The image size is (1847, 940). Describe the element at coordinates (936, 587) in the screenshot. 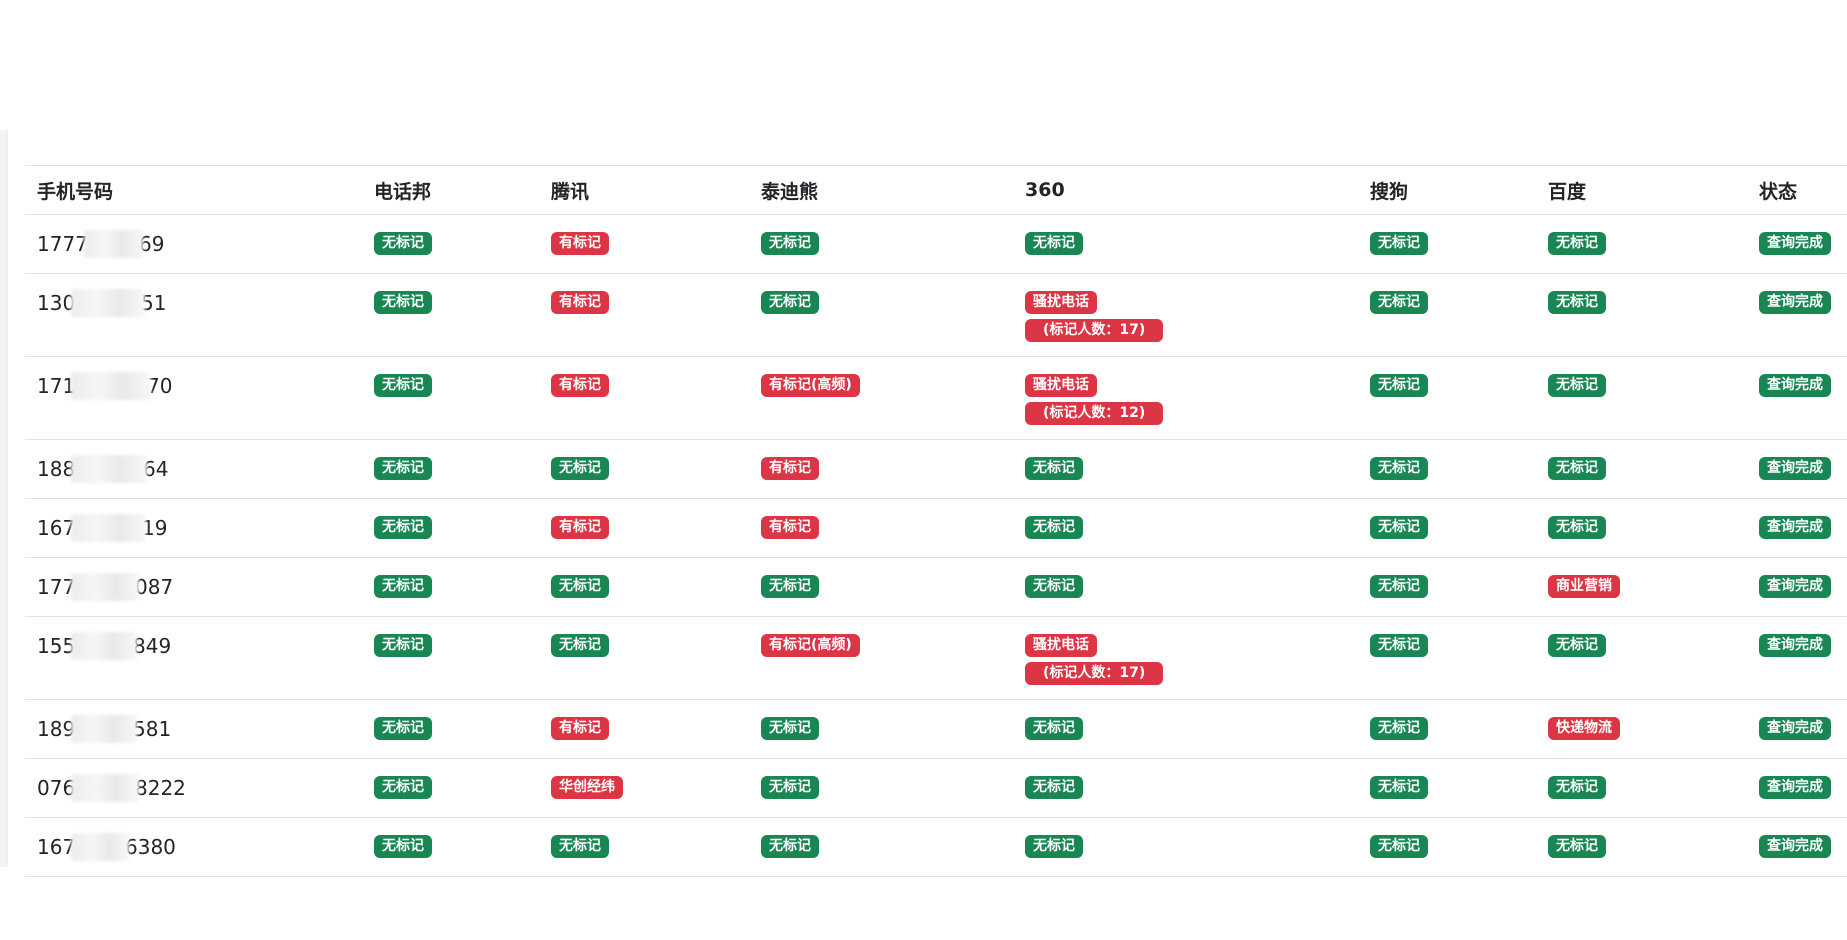

I see `table-row: 177 087 无标记 无标记 无标记 无标记 无标记 商业营销 查询完成` at that location.